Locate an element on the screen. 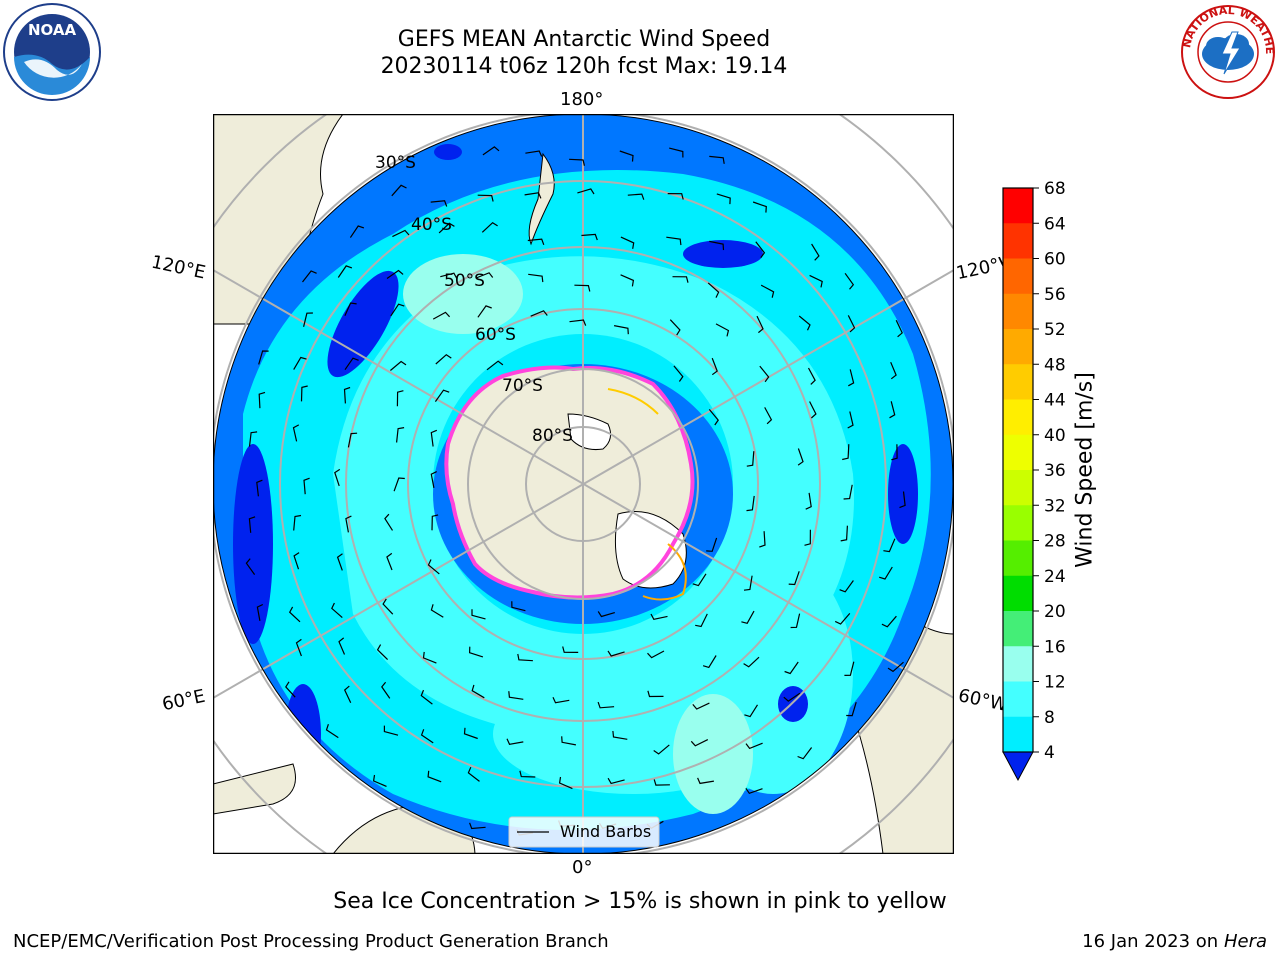 This screenshot has width=1280, height=960. colorbar-tick-label: 56 is located at coordinates (1055, 295).